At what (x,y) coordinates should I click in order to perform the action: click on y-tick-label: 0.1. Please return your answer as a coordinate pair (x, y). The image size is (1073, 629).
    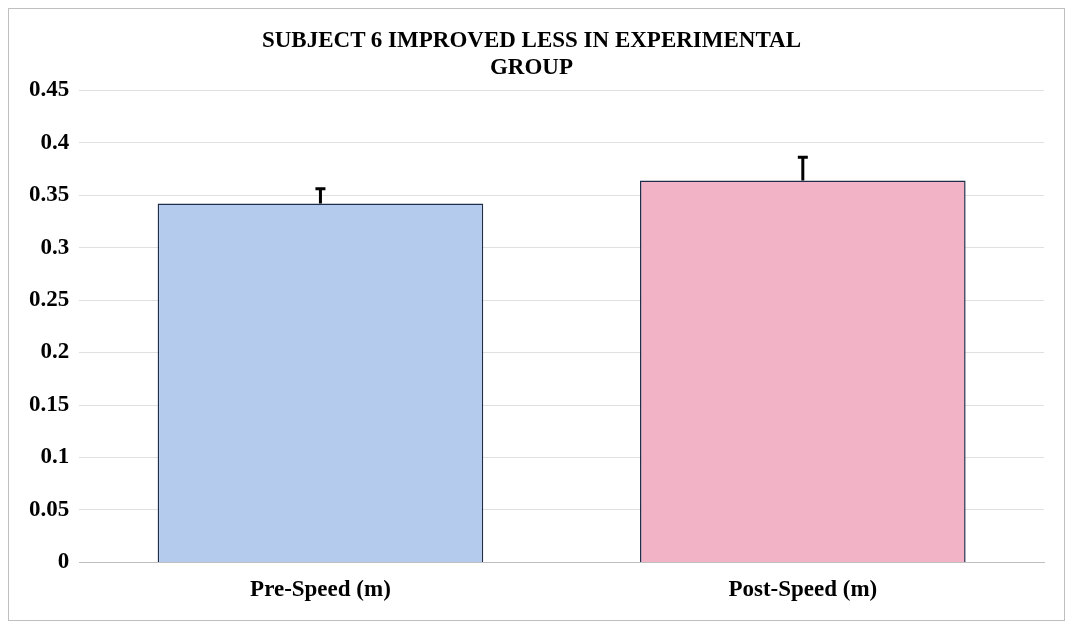
    Looking at the image, I should click on (55, 456).